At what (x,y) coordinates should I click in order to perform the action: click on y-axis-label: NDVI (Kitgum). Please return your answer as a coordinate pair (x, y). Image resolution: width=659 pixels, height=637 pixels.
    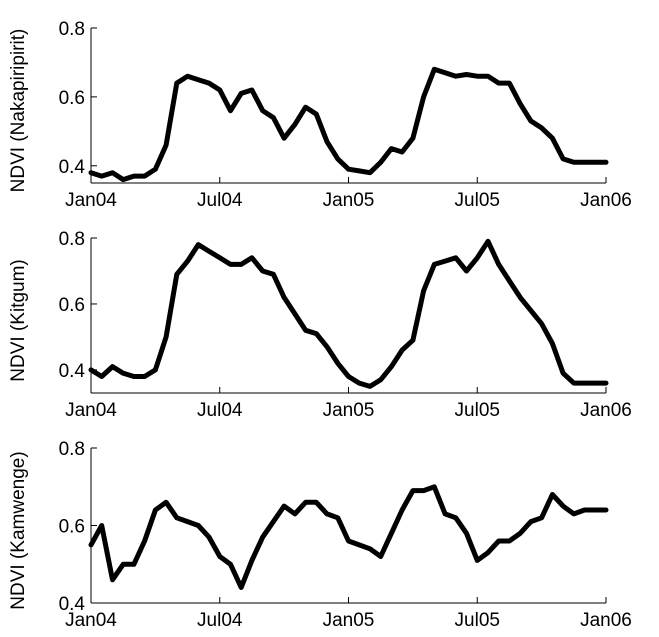
    Looking at the image, I should click on (18, 320).